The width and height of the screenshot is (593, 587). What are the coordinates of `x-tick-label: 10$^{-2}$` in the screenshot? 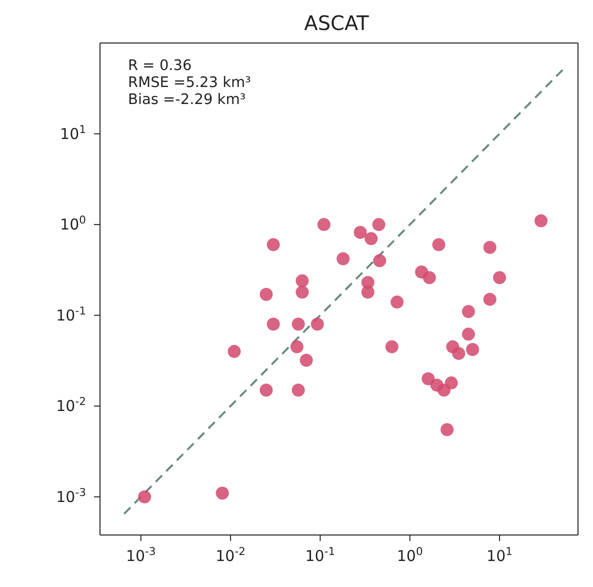 It's located at (231, 554).